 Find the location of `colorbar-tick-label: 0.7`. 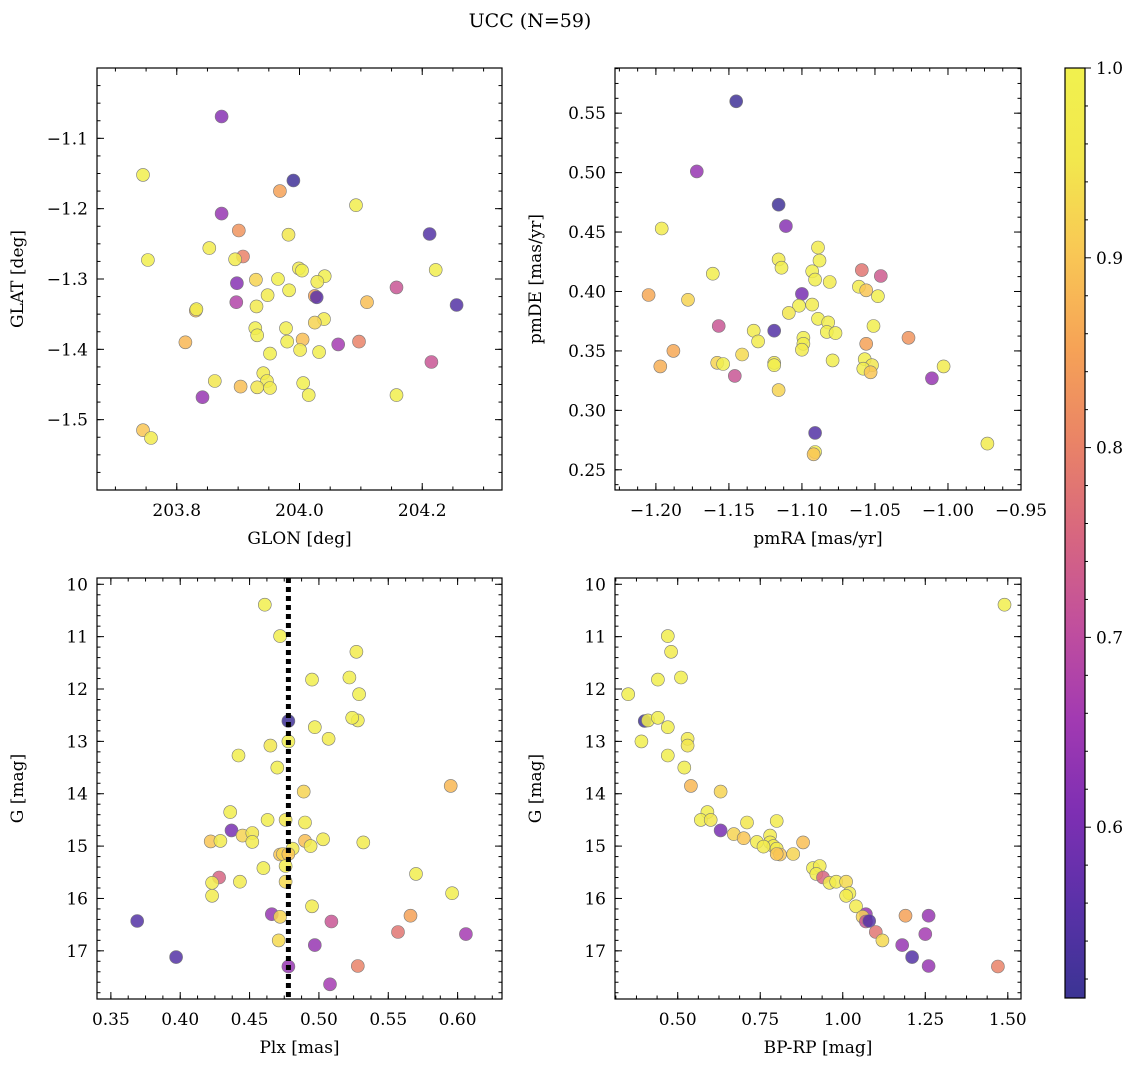

colorbar-tick-label: 0.7 is located at coordinates (1109, 638).